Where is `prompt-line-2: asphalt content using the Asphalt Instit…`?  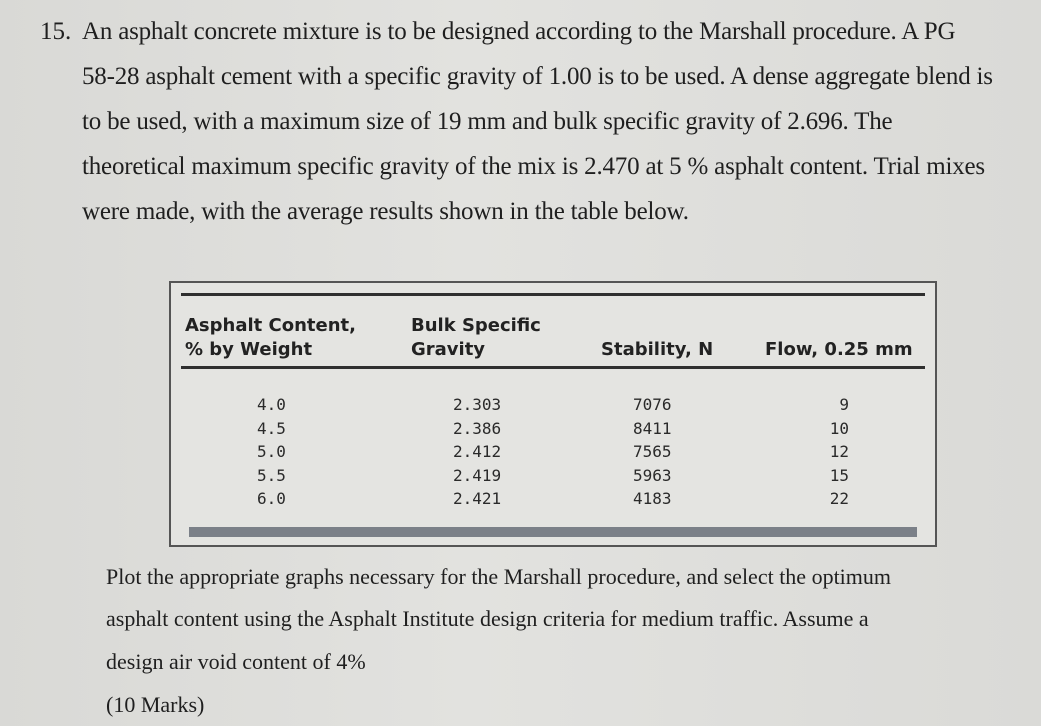
prompt-line-2: asphalt content using the Asphalt Instit… is located at coordinates (487, 618).